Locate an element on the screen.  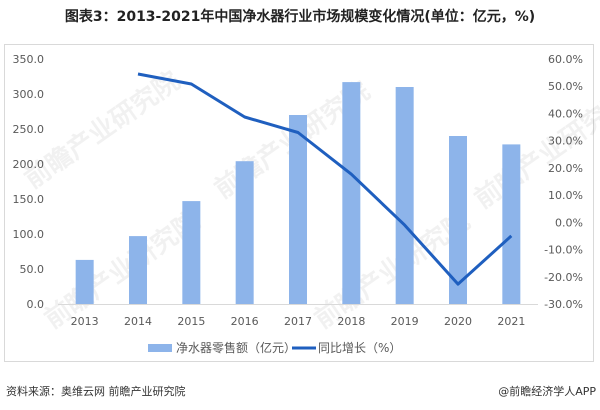
right-axis-tick-label: 60.0% is located at coordinates (565, 59).